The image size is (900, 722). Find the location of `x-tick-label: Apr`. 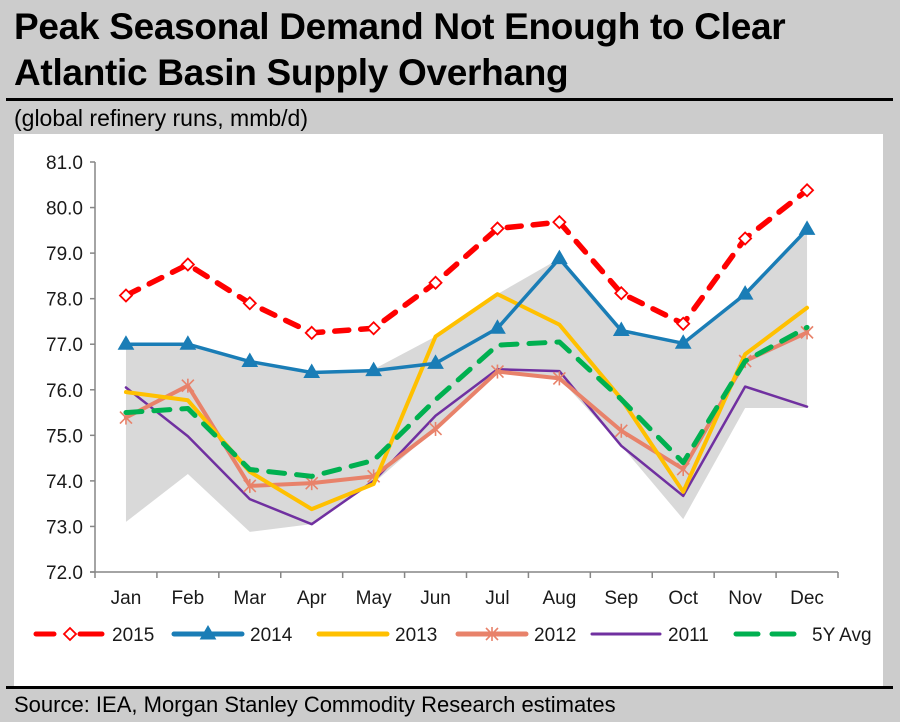

x-tick-label: Apr is located at coordinates (312, 598).